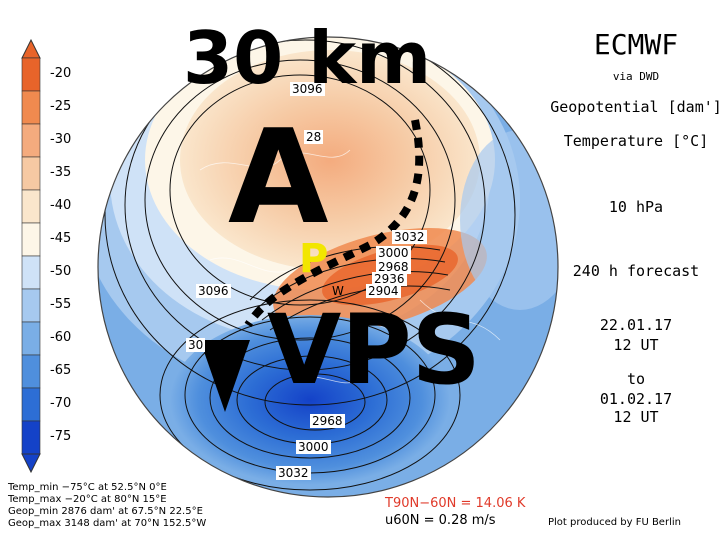 The height and width of the screenshot is (541, 727). I want to click on temperature-colorbar, so click(31, 256).